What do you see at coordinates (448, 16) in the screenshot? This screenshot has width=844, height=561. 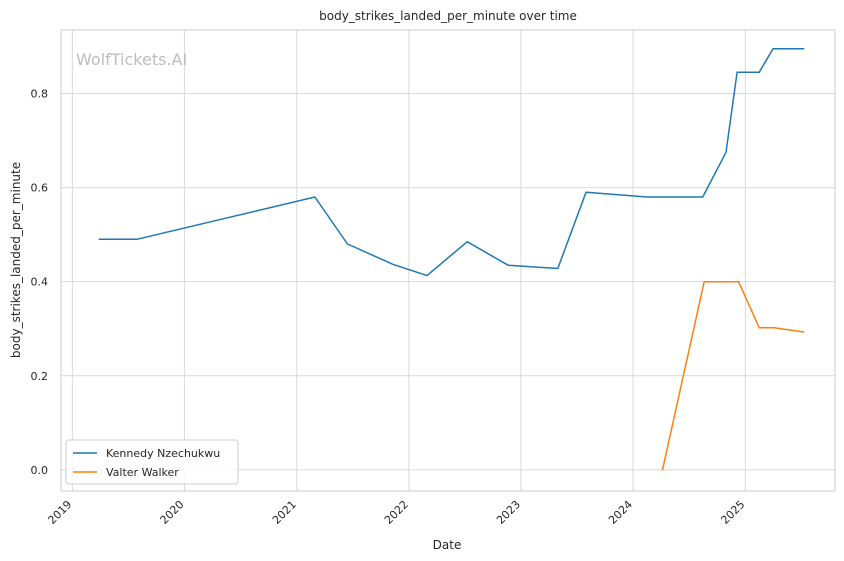 I see `chart-title: body_strikes_landed_per_minute over time` at bounding box center [448, 16].